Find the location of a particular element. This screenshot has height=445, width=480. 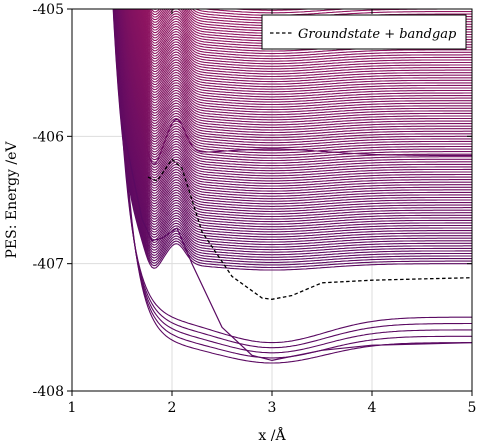

x-tick-label-4: 5 is located at coordinates (472, 408).